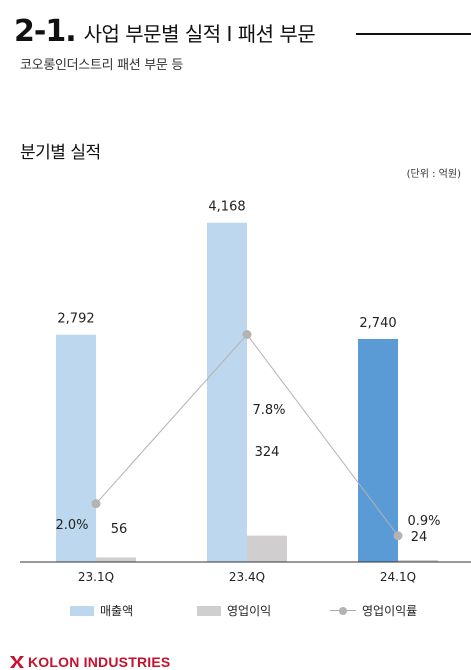 This screenshot has height=670, width=471. What do you see at coordinates (267, 452) in the screenshot?
I see `data-label-operating-profit: 324` at bounding box center [267, 452].